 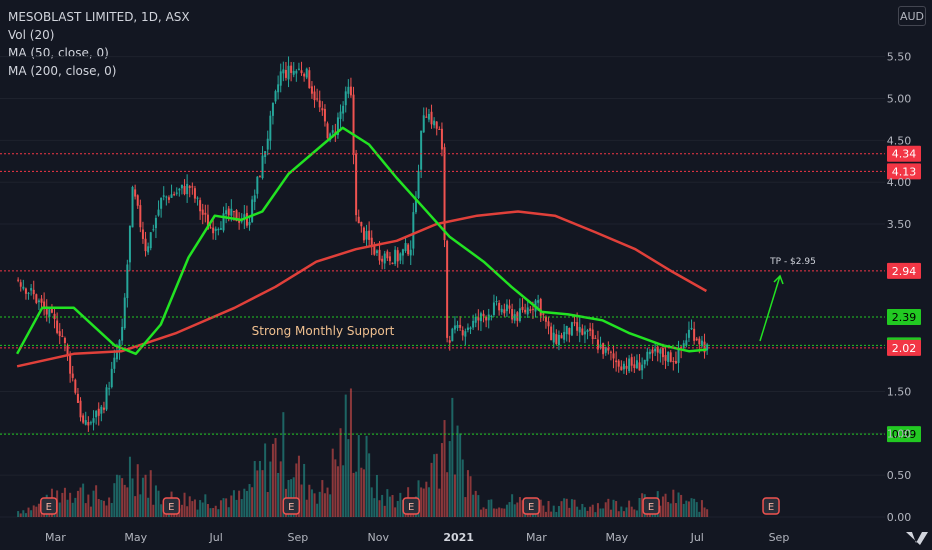 I want to click on indicator-ma200: MA (200, close, 0), so click(x=62, y=71).